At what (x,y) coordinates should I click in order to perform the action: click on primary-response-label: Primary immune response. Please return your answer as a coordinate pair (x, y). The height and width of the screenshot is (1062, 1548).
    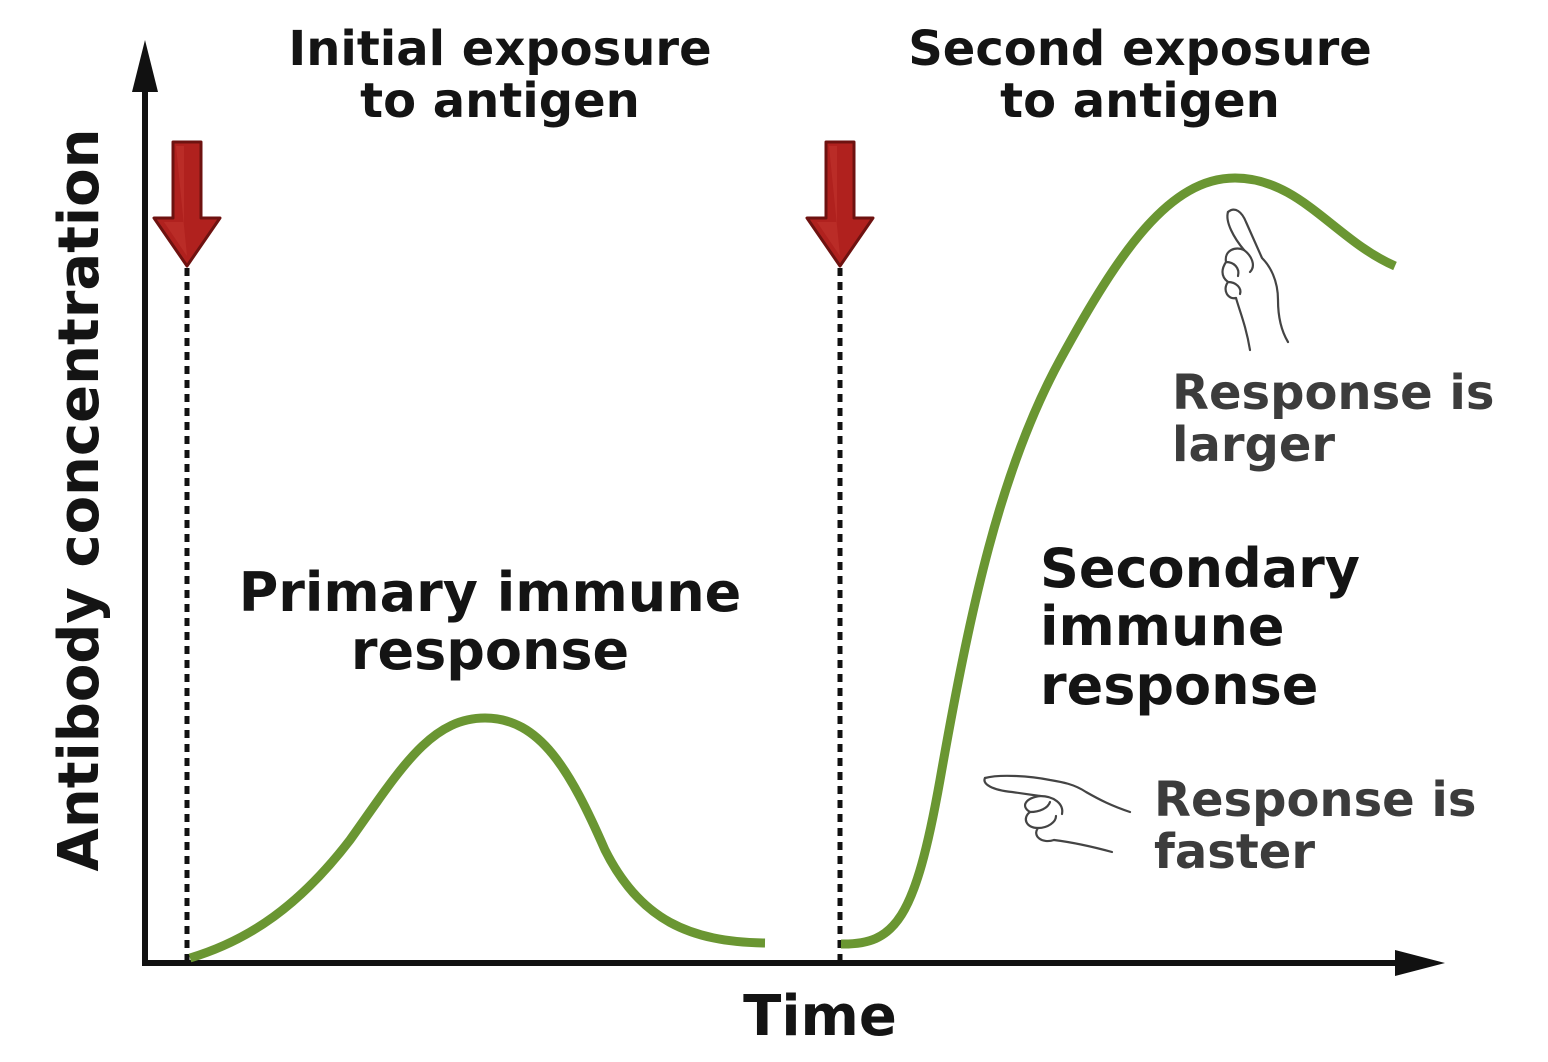
    Looking at the image, I should click on (490, 622).